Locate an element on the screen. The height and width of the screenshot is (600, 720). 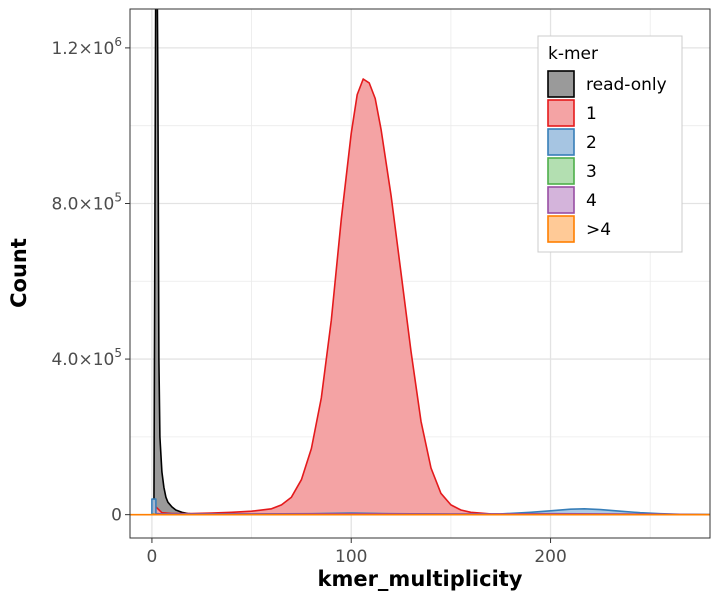
legend-label: 1 is located at coordinates (591, 114).